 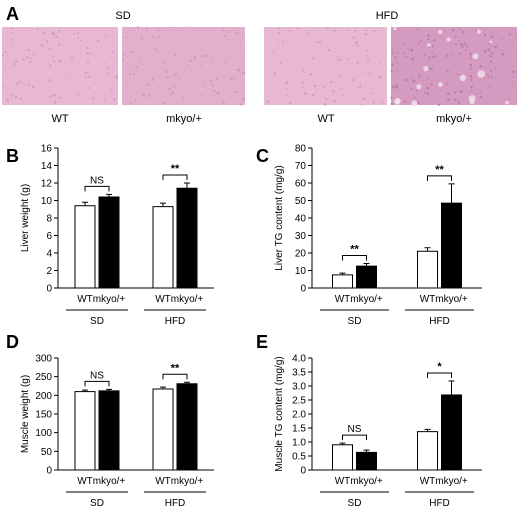 I want to click on group-label-hfd: HFD, so click(x=439, y=502).